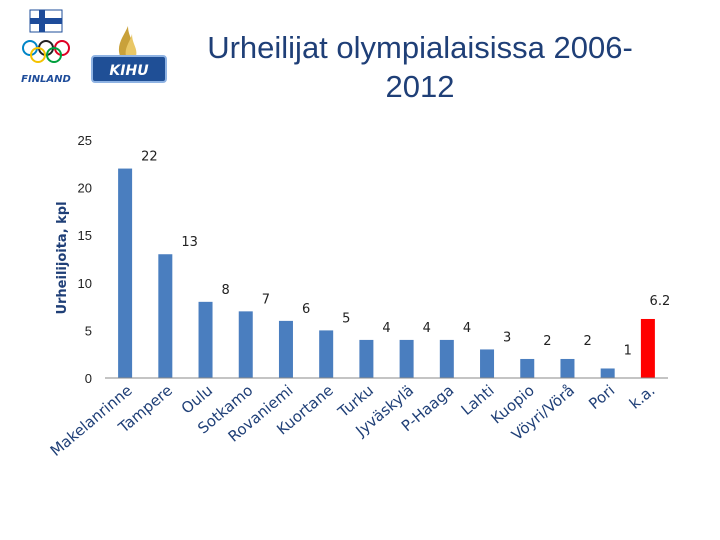 This screenshot has height=540, width=720. I want to click on title-line-1: Urheilijat olympialaisissa 2006-, so click(420, 47).